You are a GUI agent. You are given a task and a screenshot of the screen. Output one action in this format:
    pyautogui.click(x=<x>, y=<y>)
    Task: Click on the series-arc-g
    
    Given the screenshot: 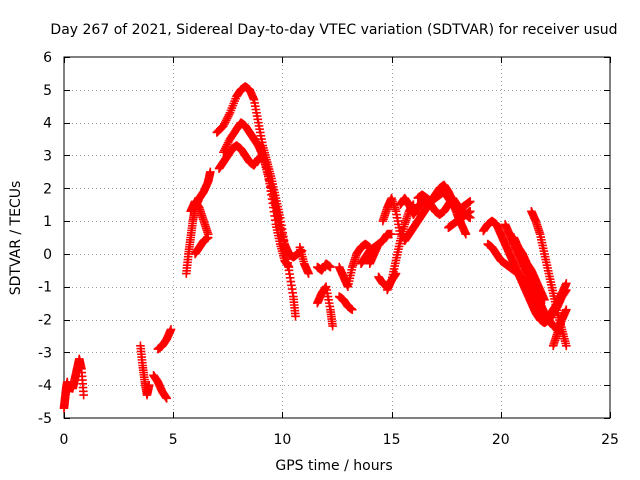 What is the action you would take?
    pyautogui.click(x=199, y=218)
    